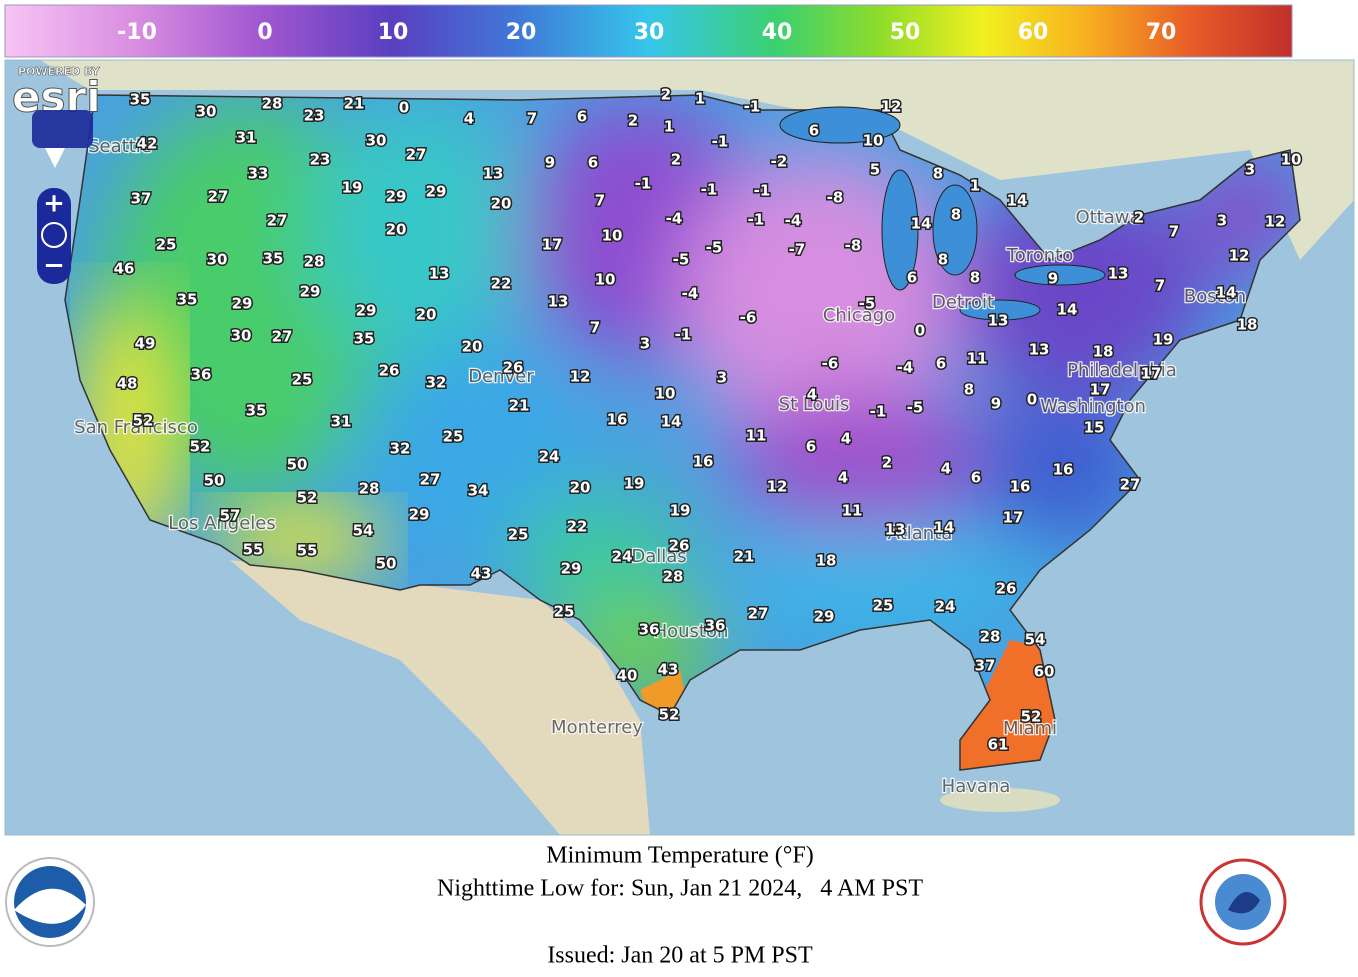 This screenshot has width=1358, height=977. I want to click on city-label: Denver, so click(501, 376).